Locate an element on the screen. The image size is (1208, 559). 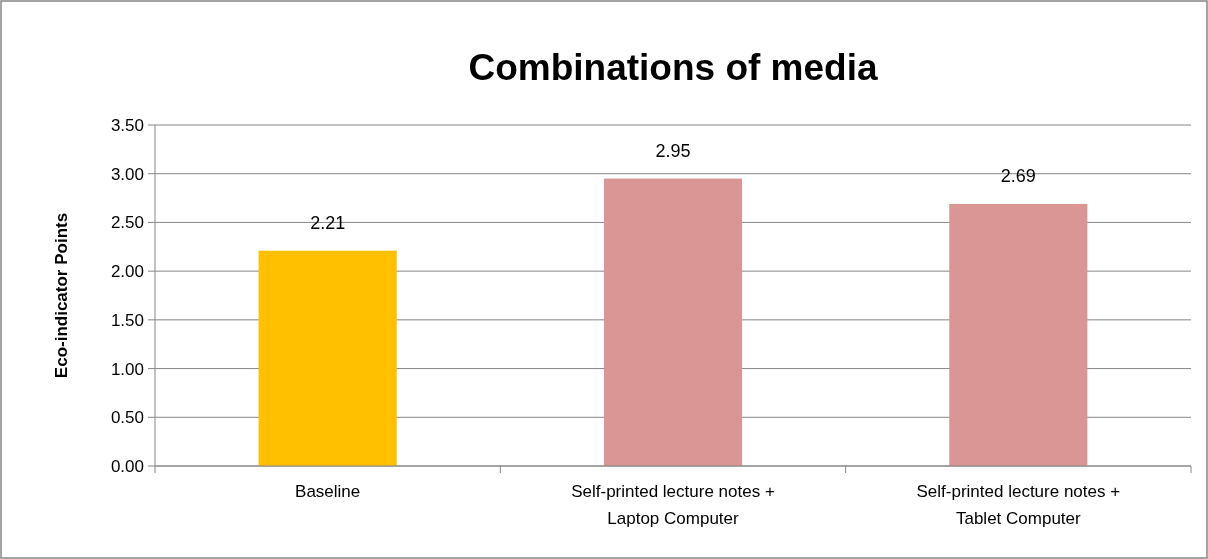
data-label: 2.69 is located at coordinates (1018, 175).